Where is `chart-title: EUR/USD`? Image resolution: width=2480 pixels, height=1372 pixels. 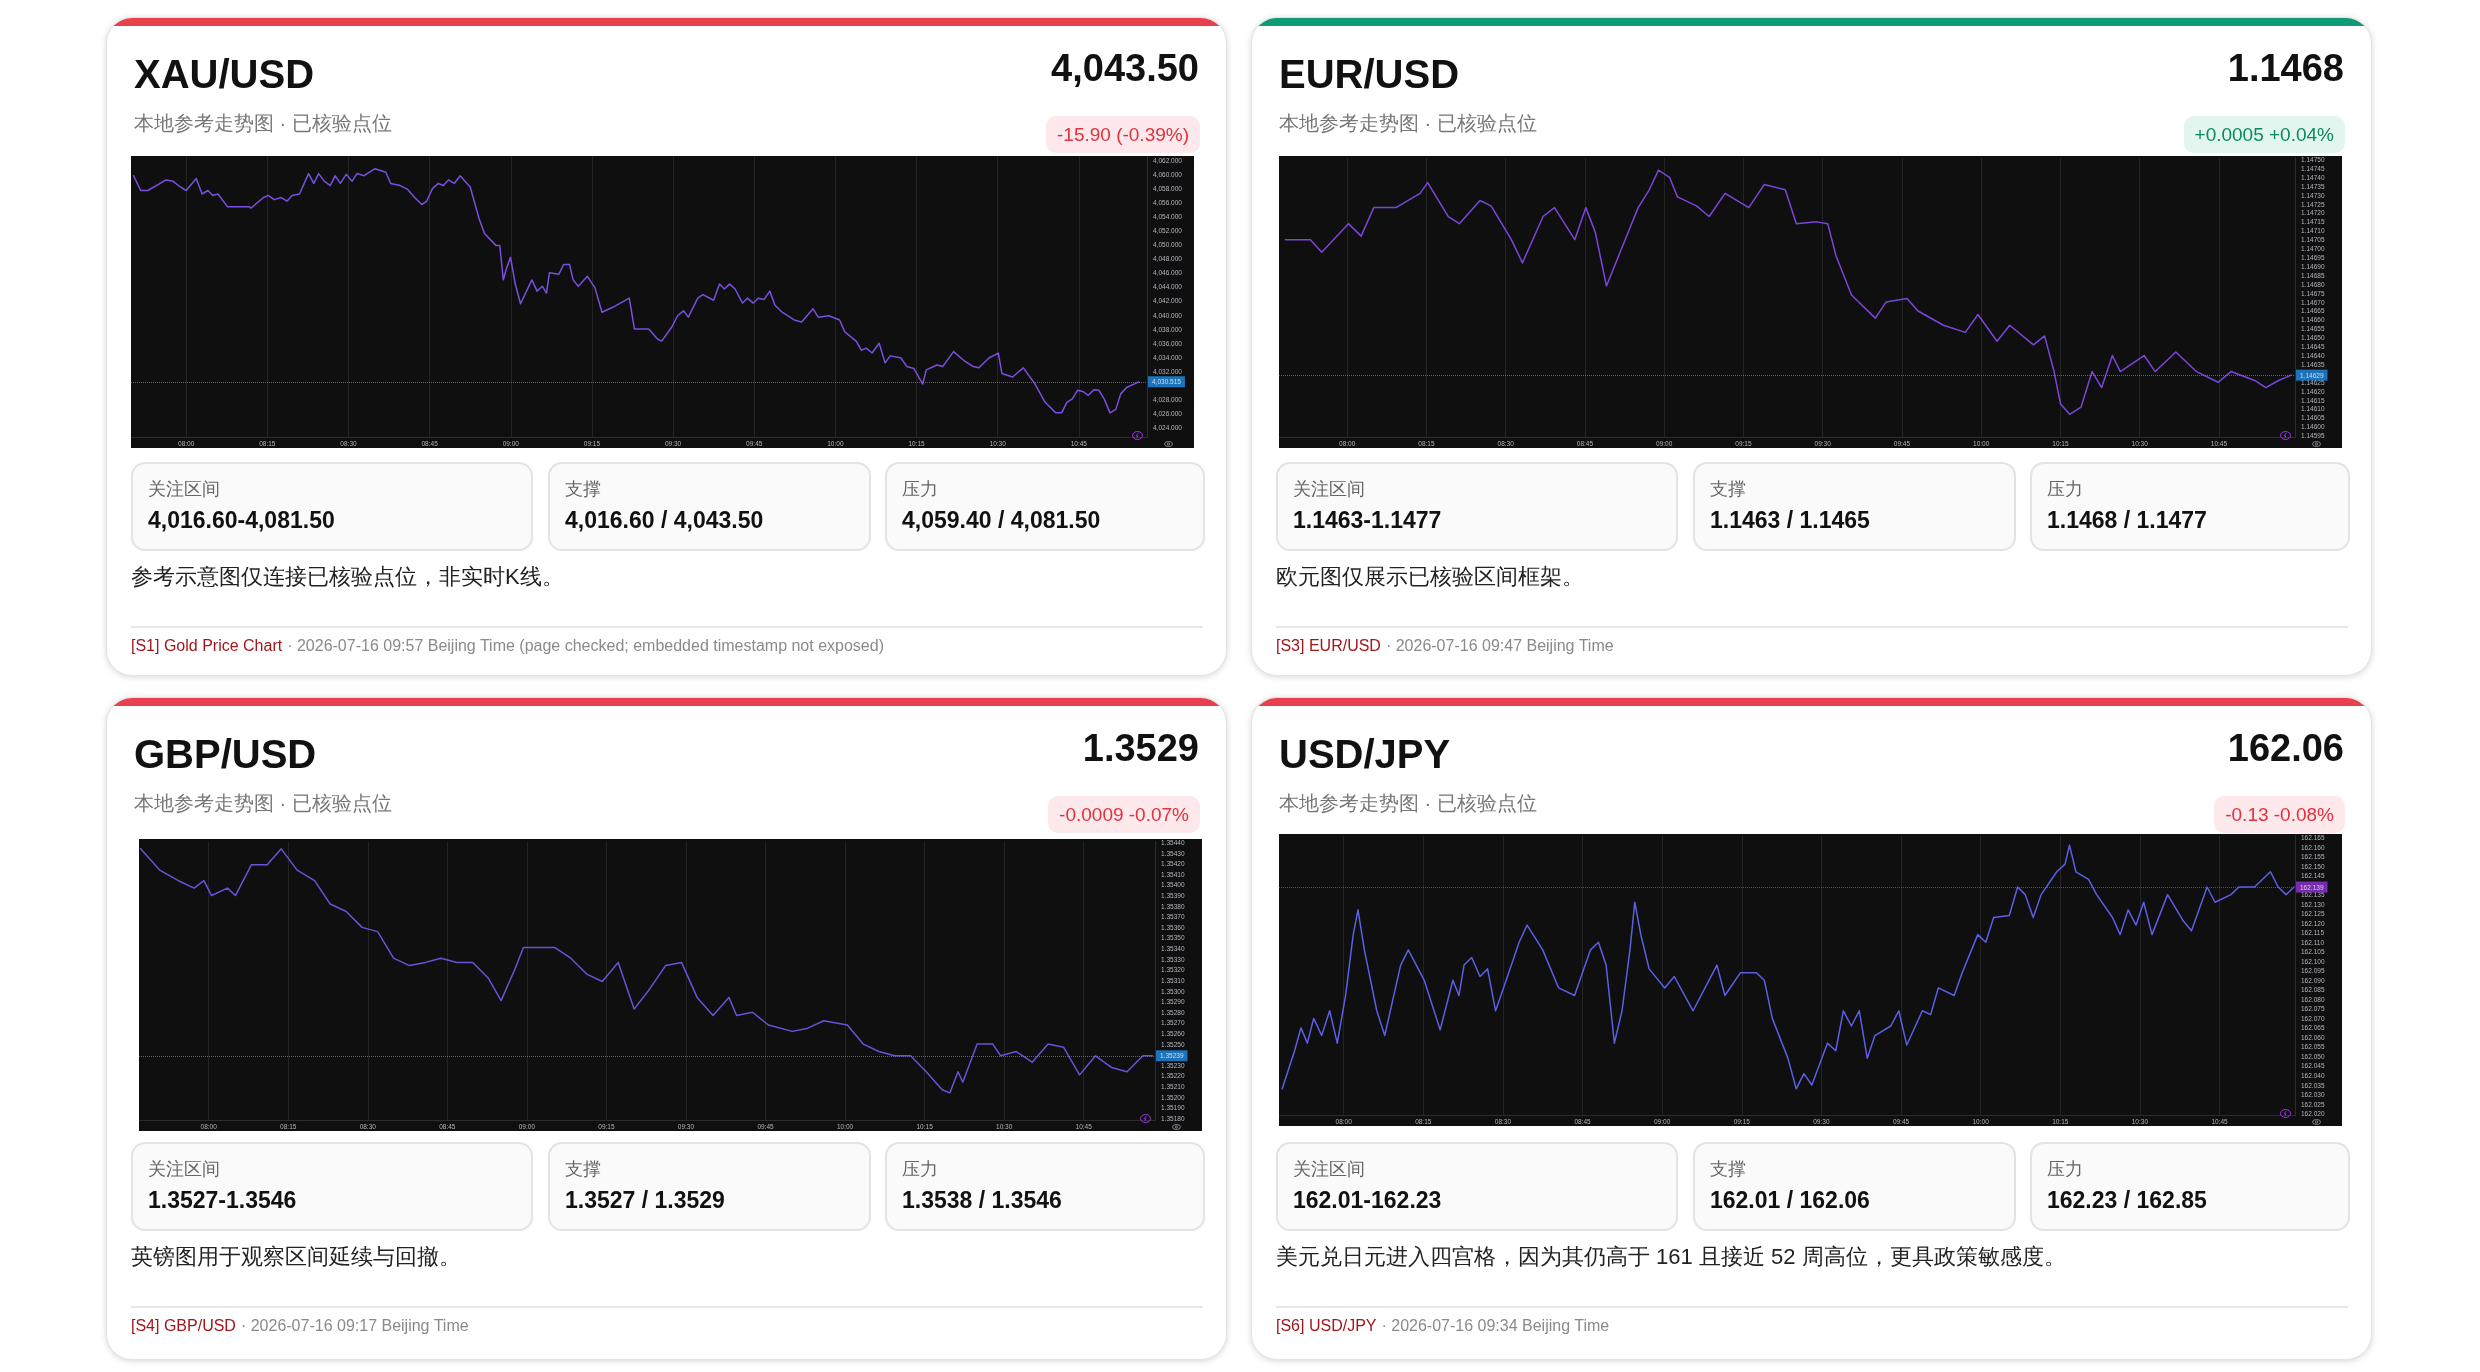 chart-title: EUR/USD is located at coordinates (1369, 74).